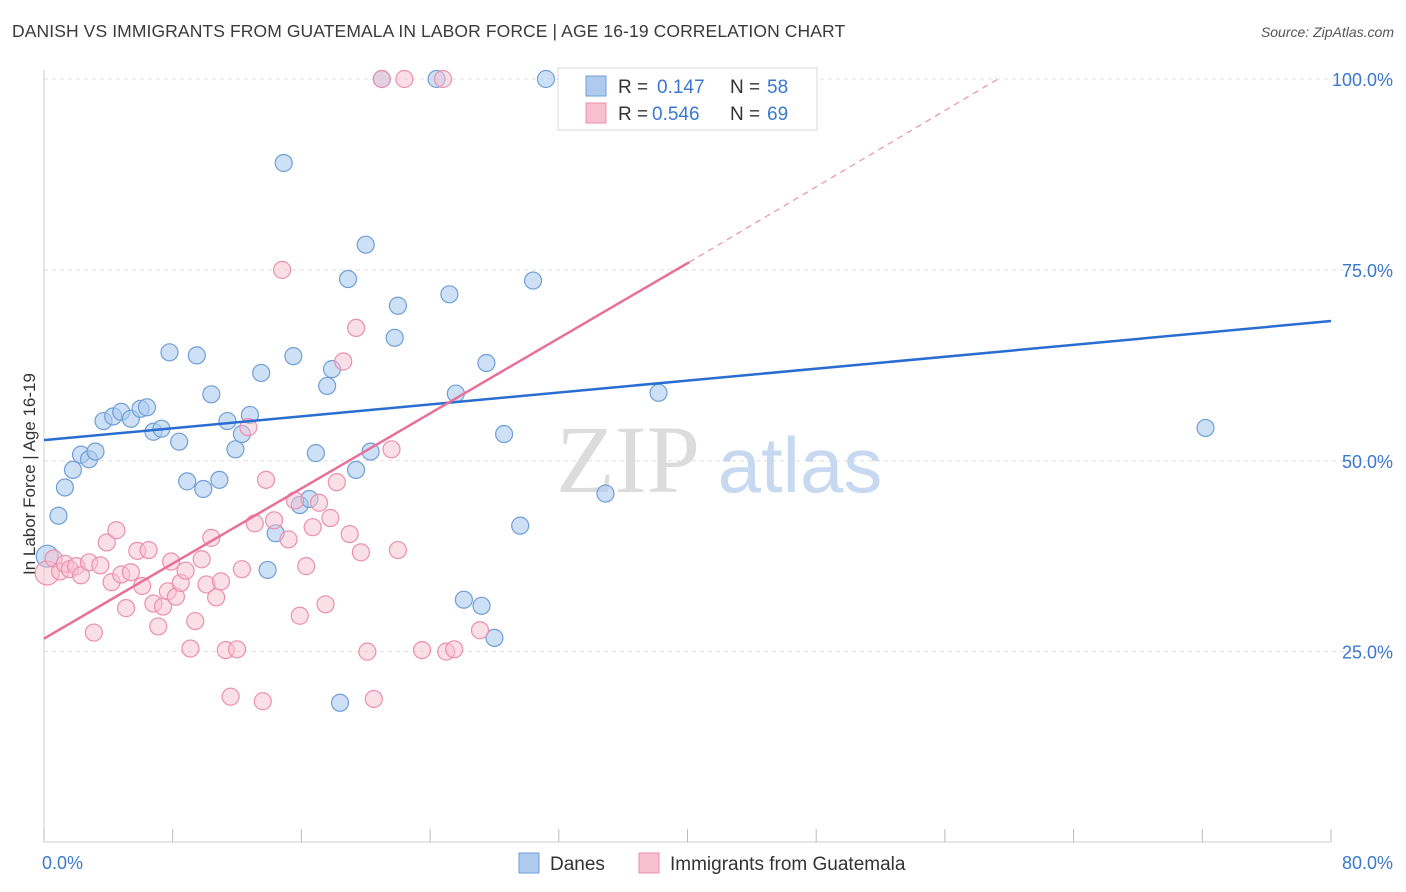 This screenshot has height=892, width=1406. What do you see at coordinates (788, 864) in the screenshot?
I see `legend-label-guatemala: Immigrants from Guatemala` at bounding box center [788, 864].